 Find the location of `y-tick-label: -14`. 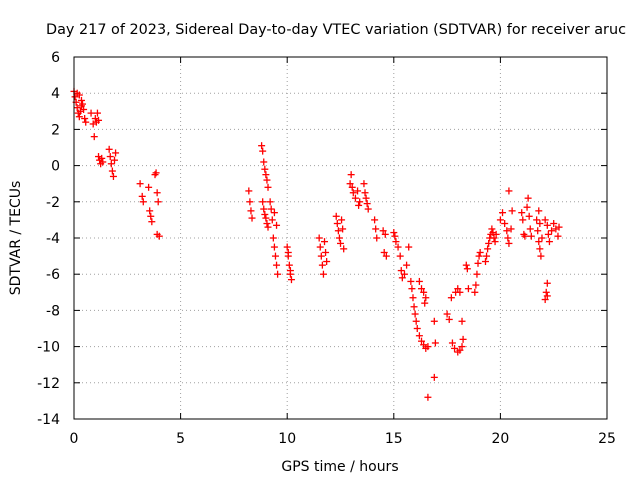

y-tick-label: -14 is located at coordinates (48, 420).